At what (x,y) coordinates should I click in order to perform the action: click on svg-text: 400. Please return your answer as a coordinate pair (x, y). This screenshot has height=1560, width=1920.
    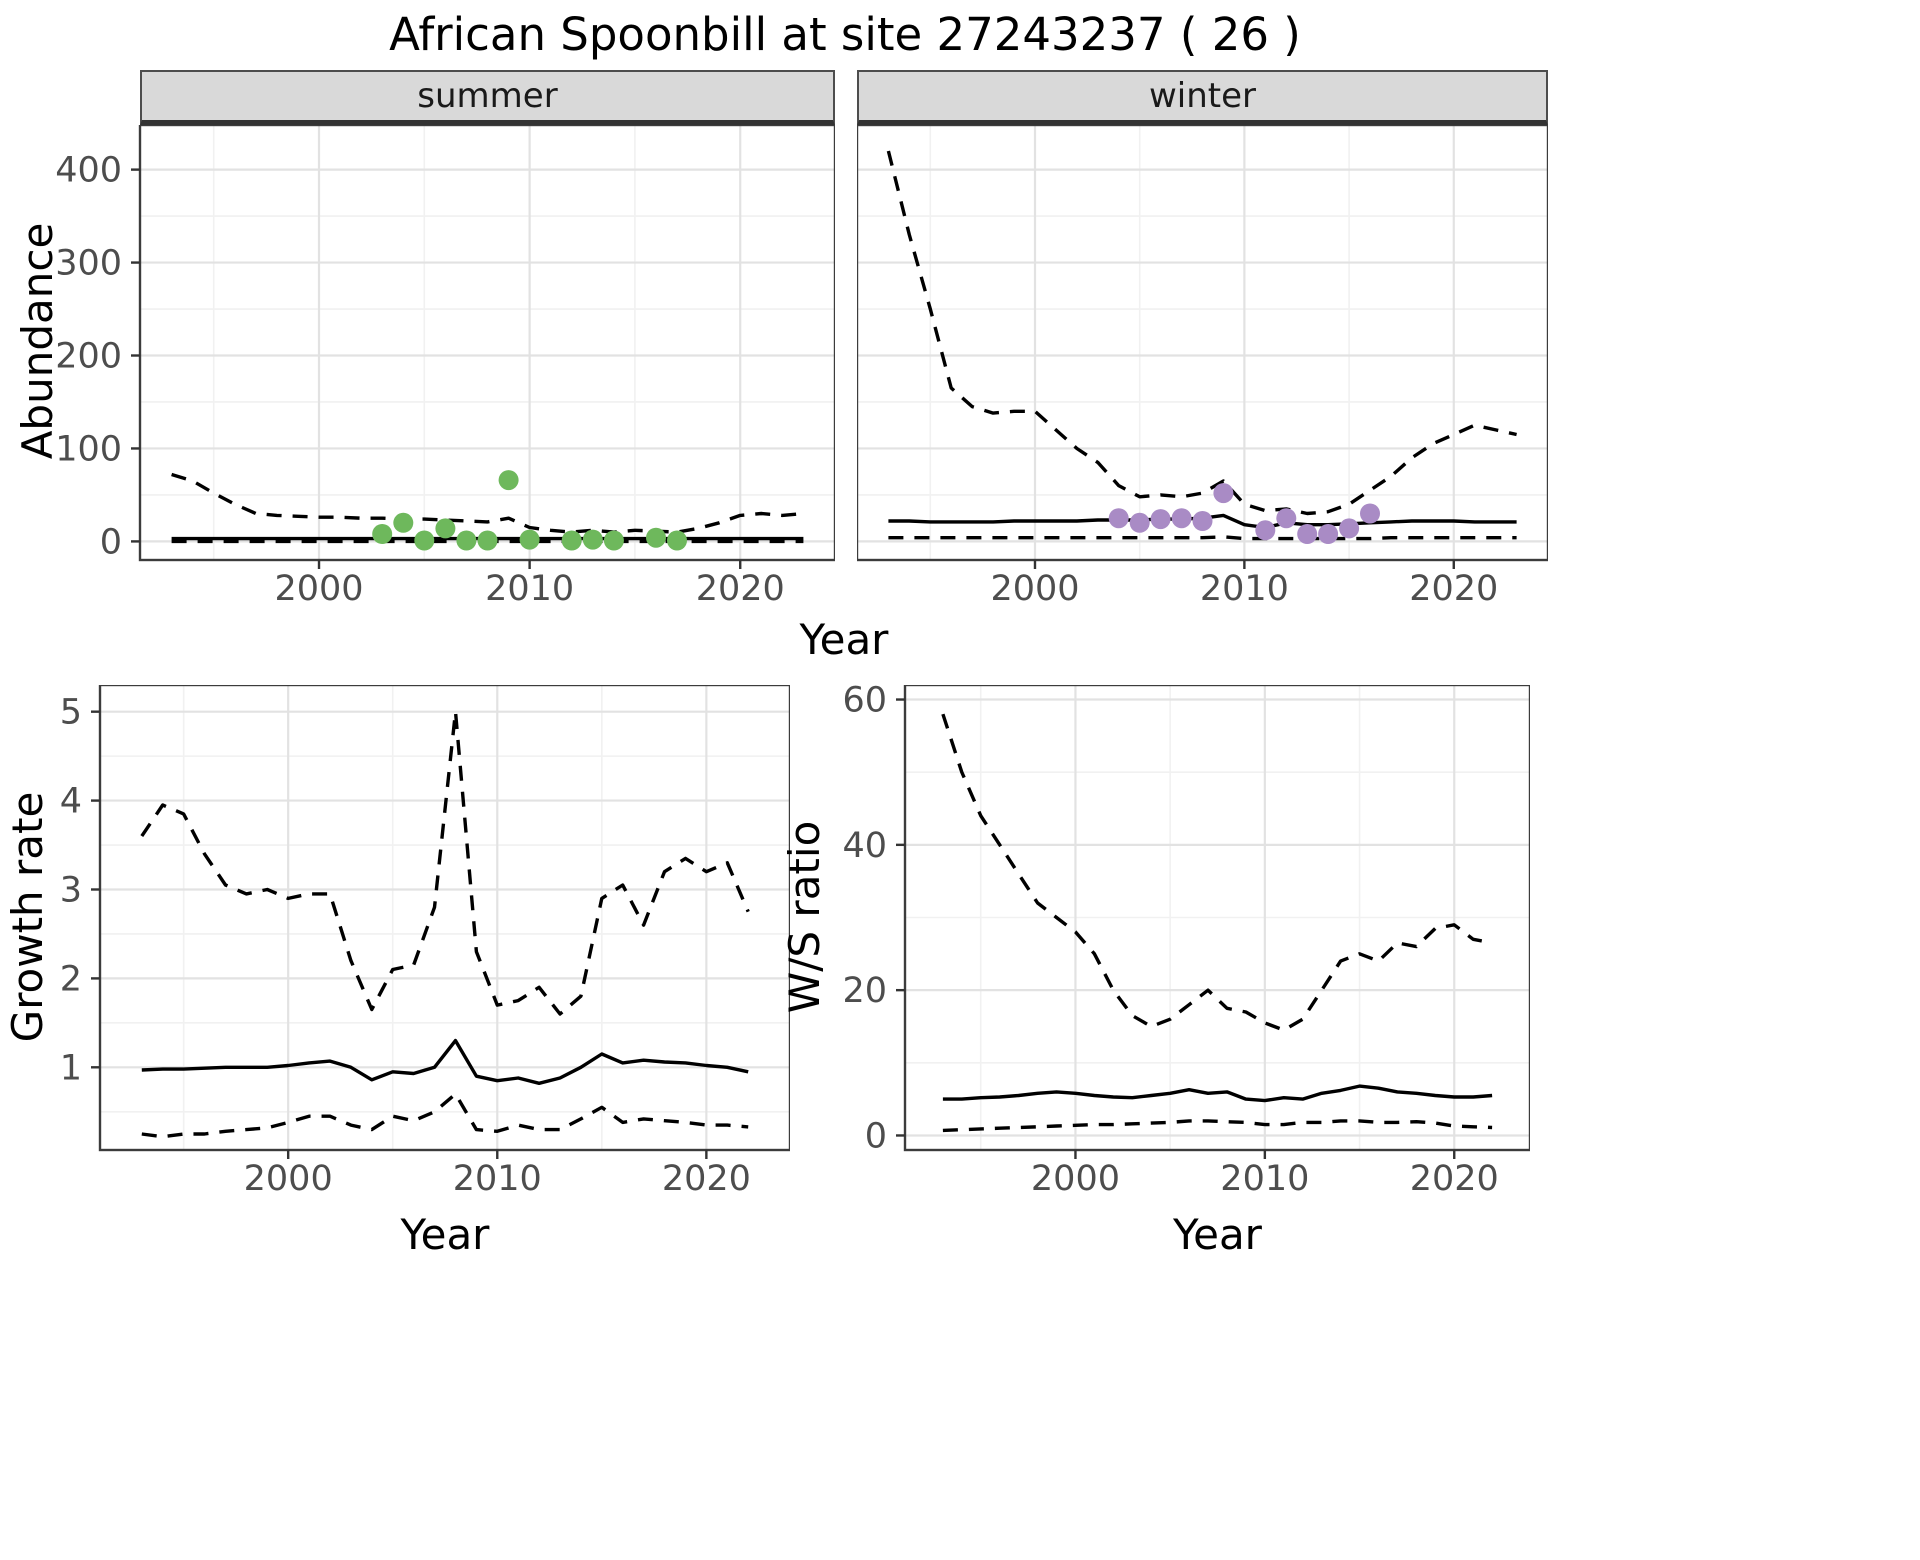
    Looking at the image, I should click on (88, 171).